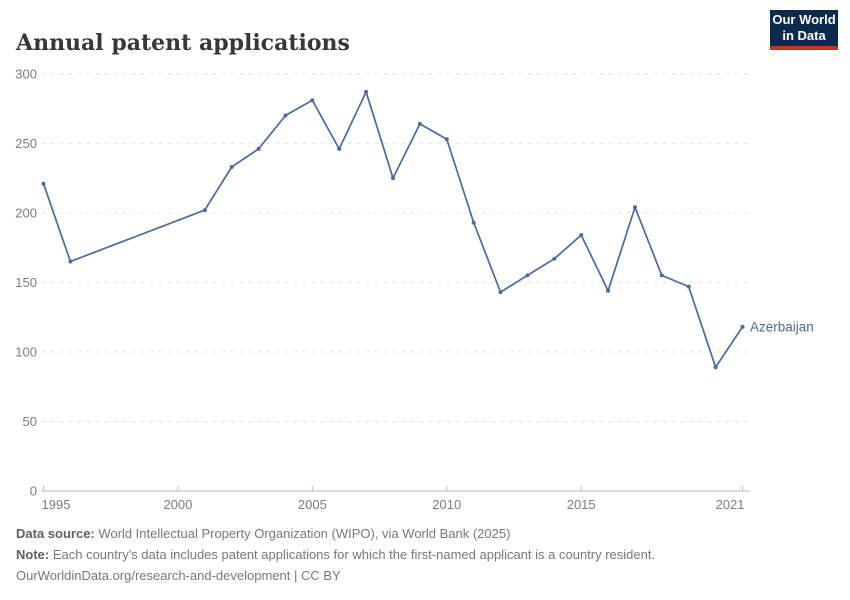  I want to click on y-tick-label: 300, so click(26, 73).